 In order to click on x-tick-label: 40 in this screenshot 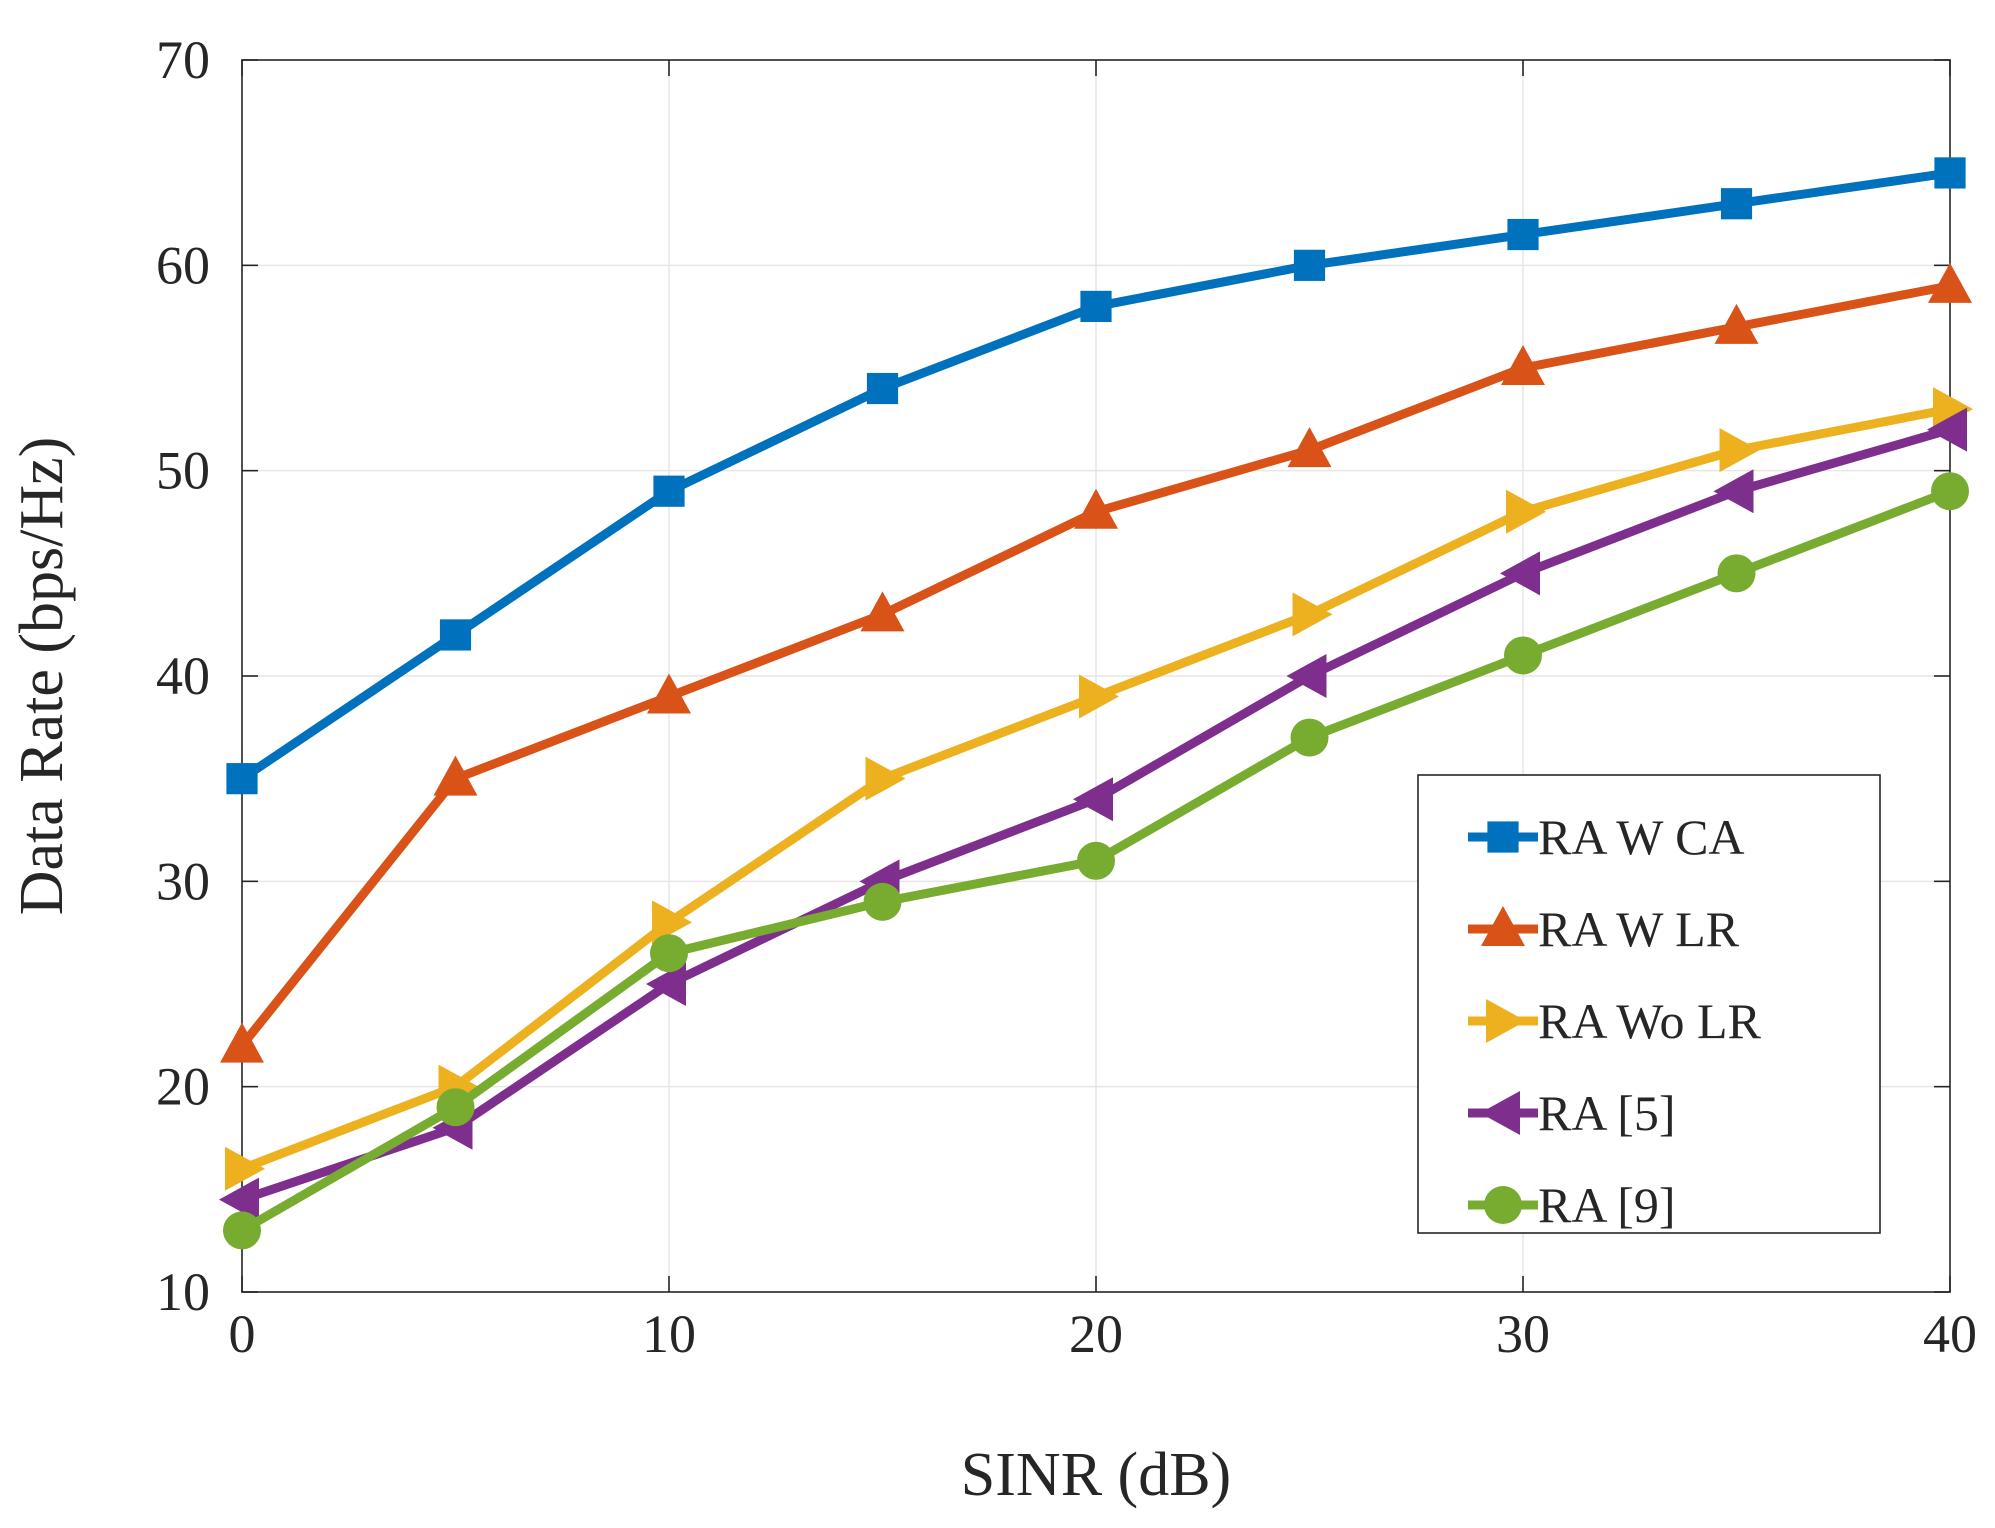, I will do `click(1950, 1334)`.